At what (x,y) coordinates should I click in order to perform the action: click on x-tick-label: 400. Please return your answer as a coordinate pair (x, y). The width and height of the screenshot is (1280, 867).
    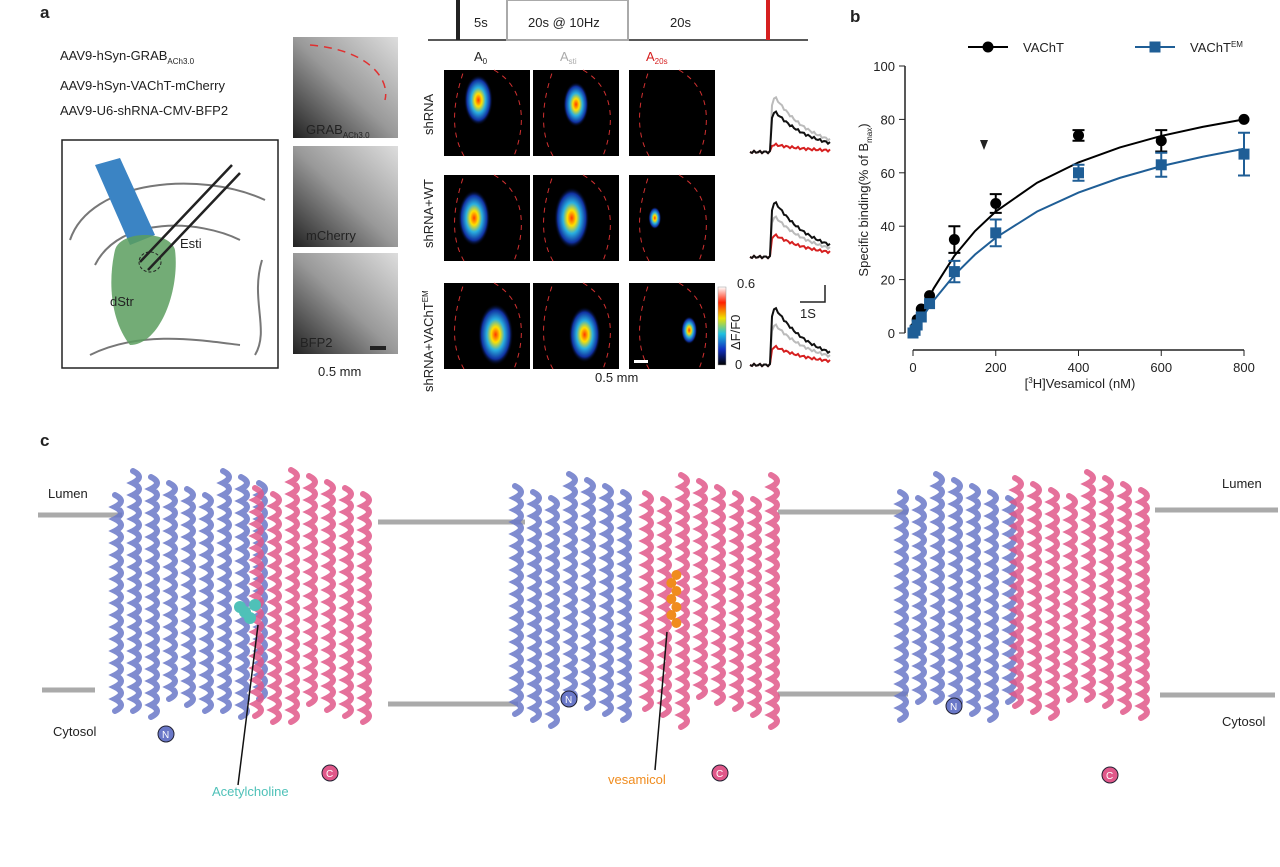
    Looking at the image, I should click on (1079, 367).